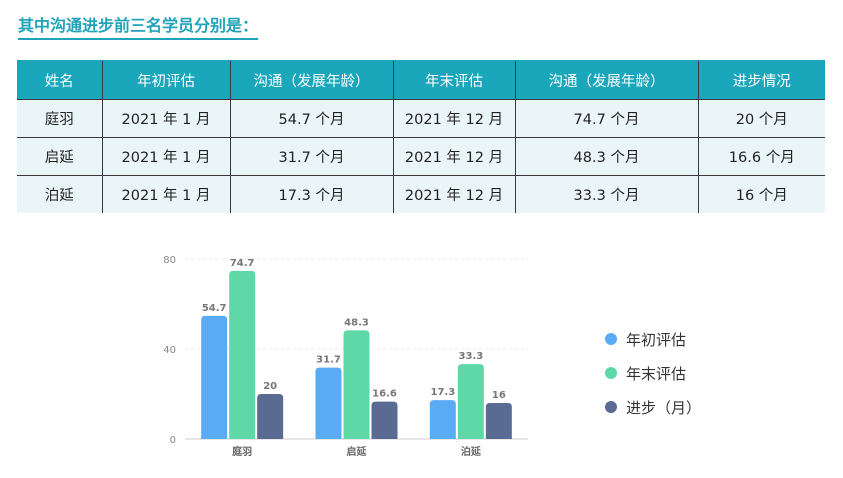 The height and width of the screenshot is (478, 843). Describe the element at coordinates (311, 194) in the screenshot. I see `cell-start-communication: 17.3 个月` at that location.